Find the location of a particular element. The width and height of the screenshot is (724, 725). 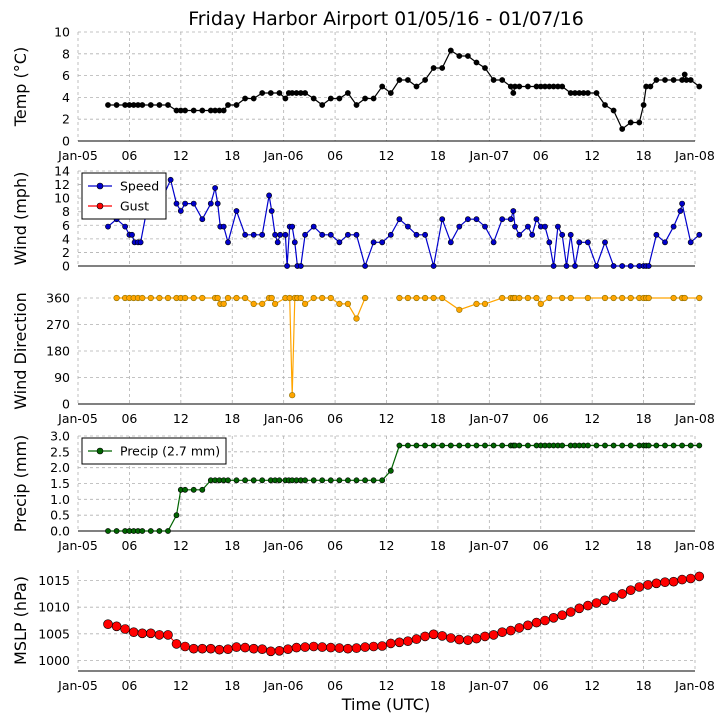

legend-swatch-marker is located at coordinates (100, 206).